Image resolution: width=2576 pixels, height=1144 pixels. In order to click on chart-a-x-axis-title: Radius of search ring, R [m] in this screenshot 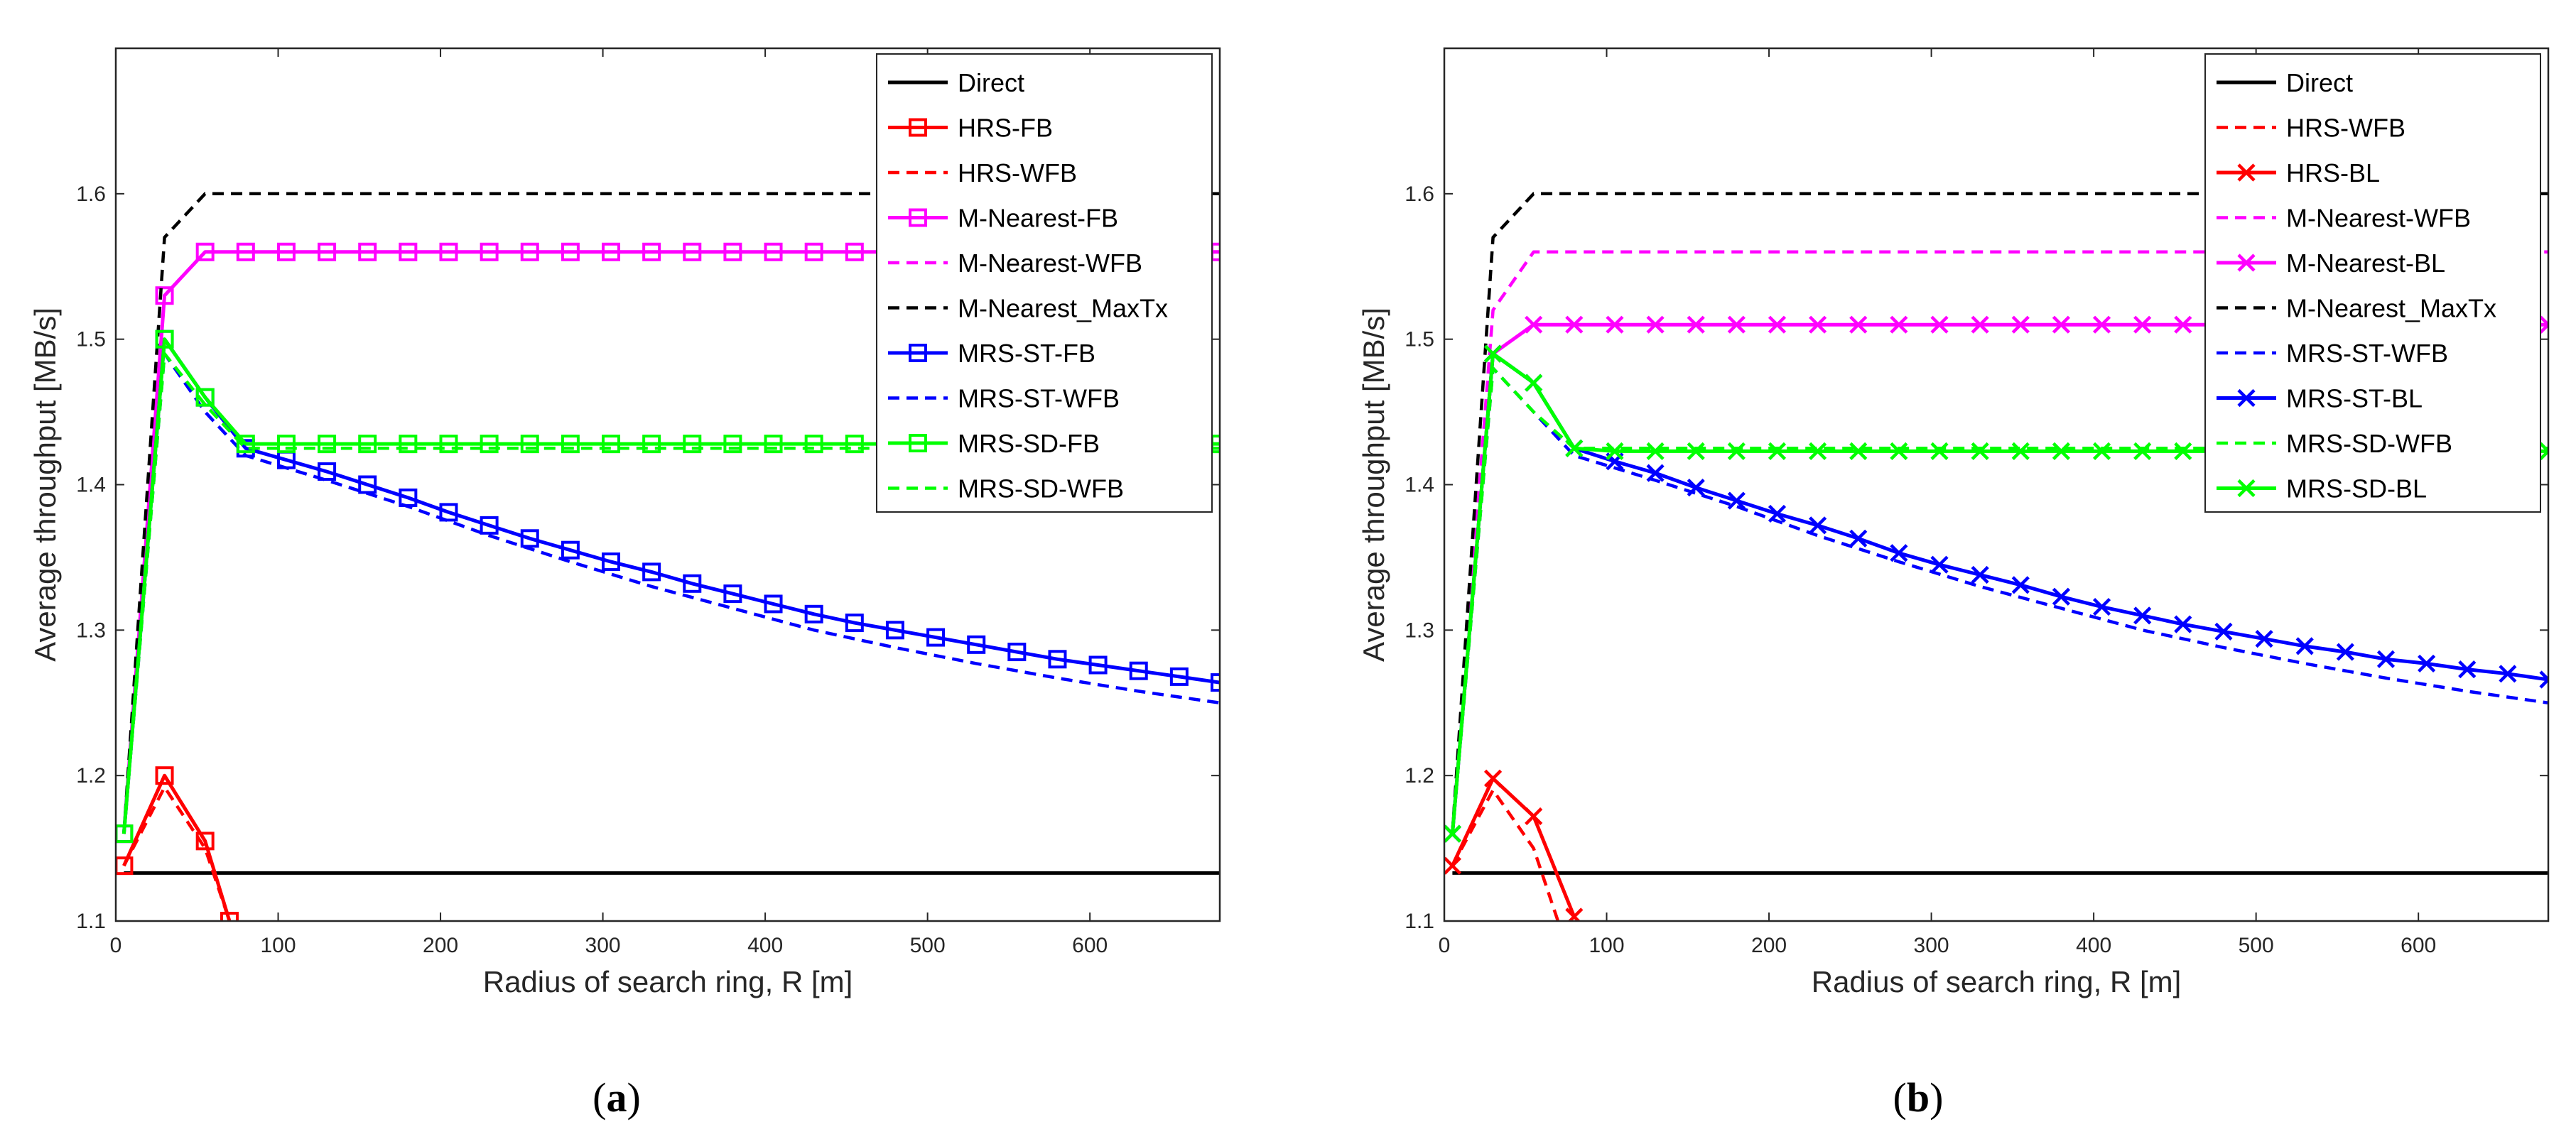, I will do `click(668, 981)`.